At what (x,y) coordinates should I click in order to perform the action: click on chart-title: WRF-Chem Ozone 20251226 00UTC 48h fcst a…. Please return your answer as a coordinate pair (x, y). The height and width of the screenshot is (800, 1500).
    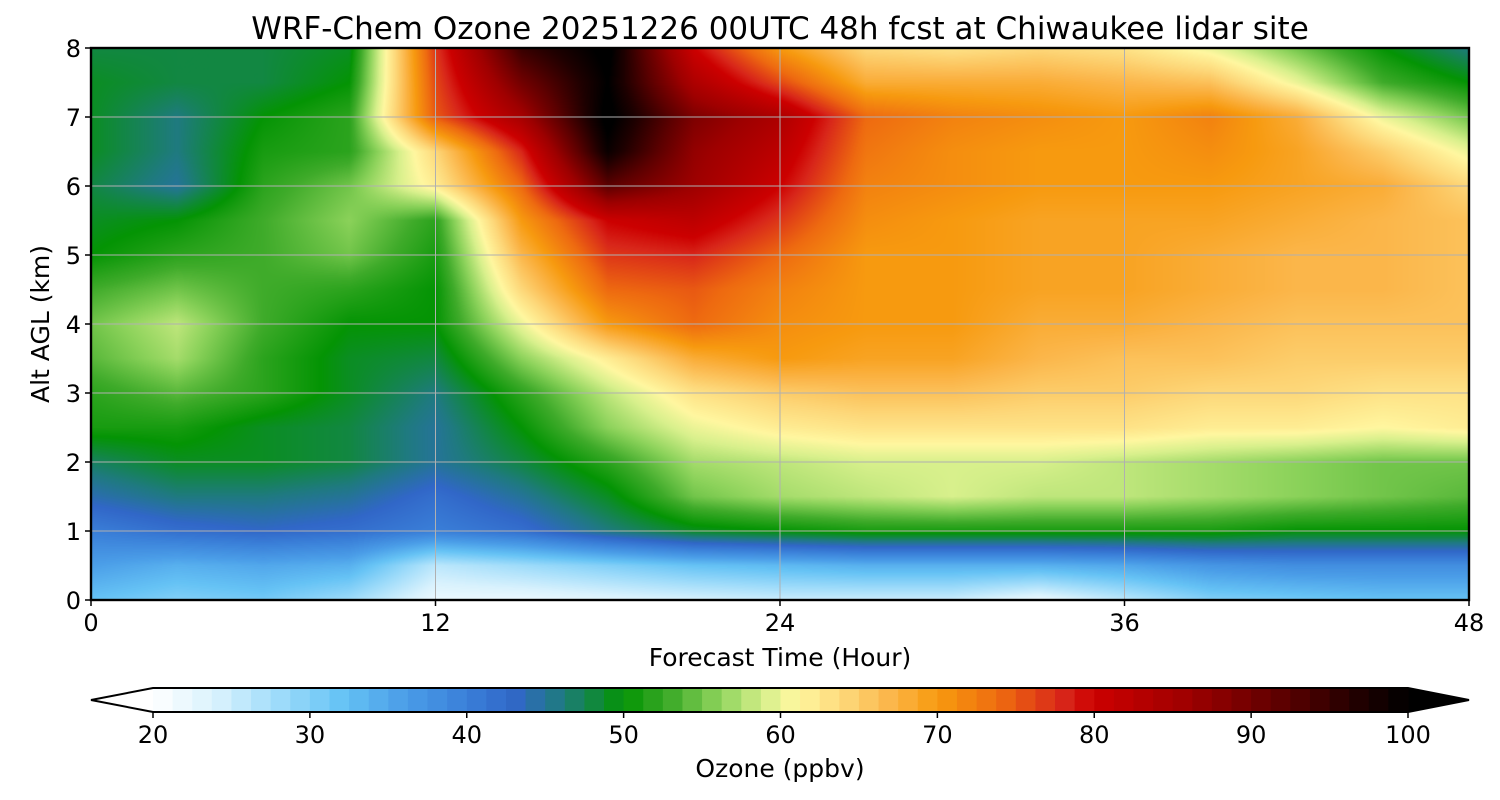
    Looking at the image, I should click on (780, 29).